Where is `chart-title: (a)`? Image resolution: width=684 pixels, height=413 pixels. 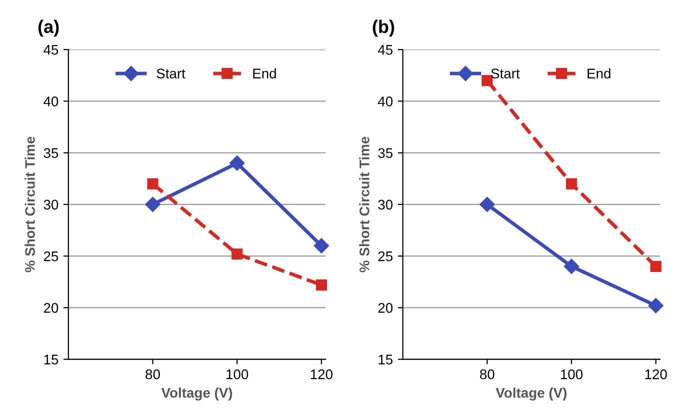 chart-title: (a) is located at coordinates (48, 28).